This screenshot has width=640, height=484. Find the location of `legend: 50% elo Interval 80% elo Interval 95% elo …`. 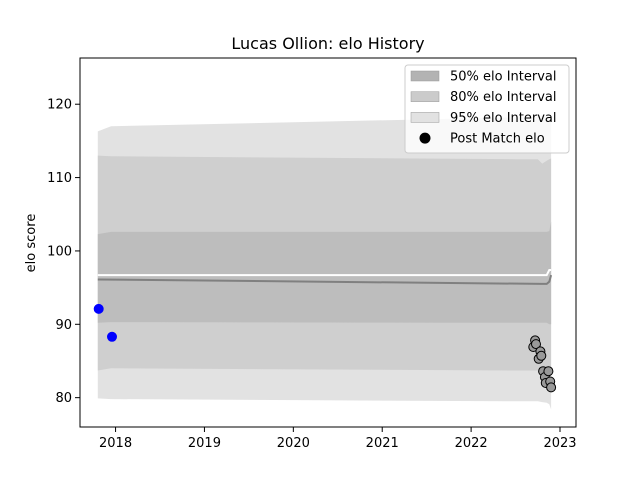

legend: 50% elo Interval 80% elo Interval 95% elo … is located at coordinates (487, 109).